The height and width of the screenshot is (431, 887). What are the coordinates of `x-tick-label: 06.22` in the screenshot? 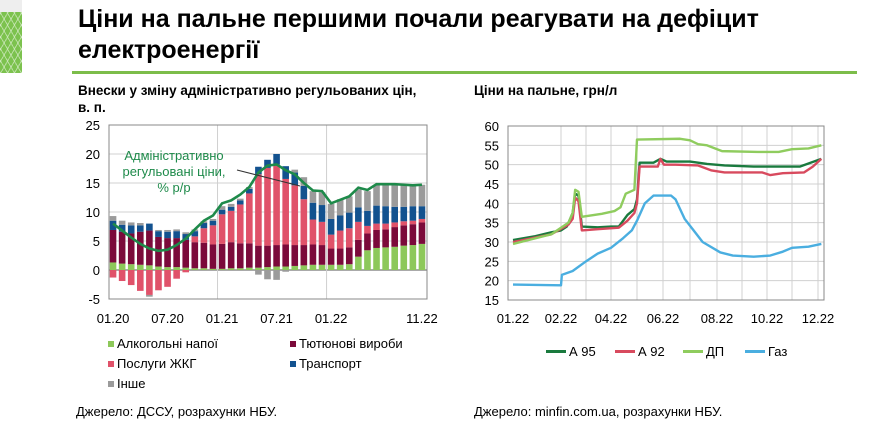 It's located at (663, 318).